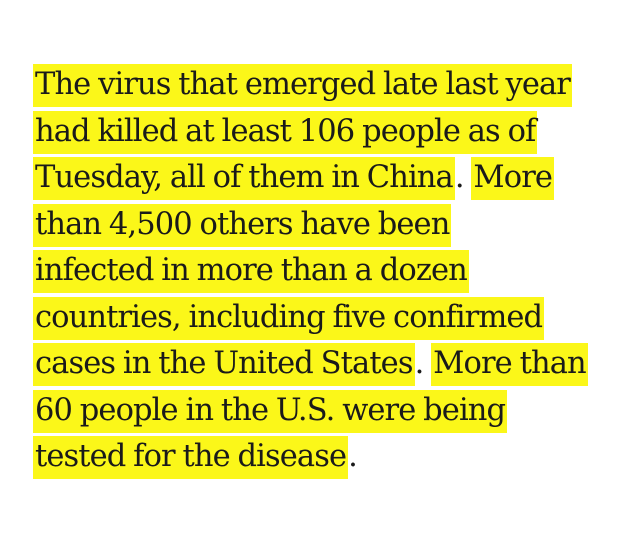  Describe the element at coordinates (285, 132) in the screenshot. I see `highlighted-text: had killed at least 106 people as of` at that location.